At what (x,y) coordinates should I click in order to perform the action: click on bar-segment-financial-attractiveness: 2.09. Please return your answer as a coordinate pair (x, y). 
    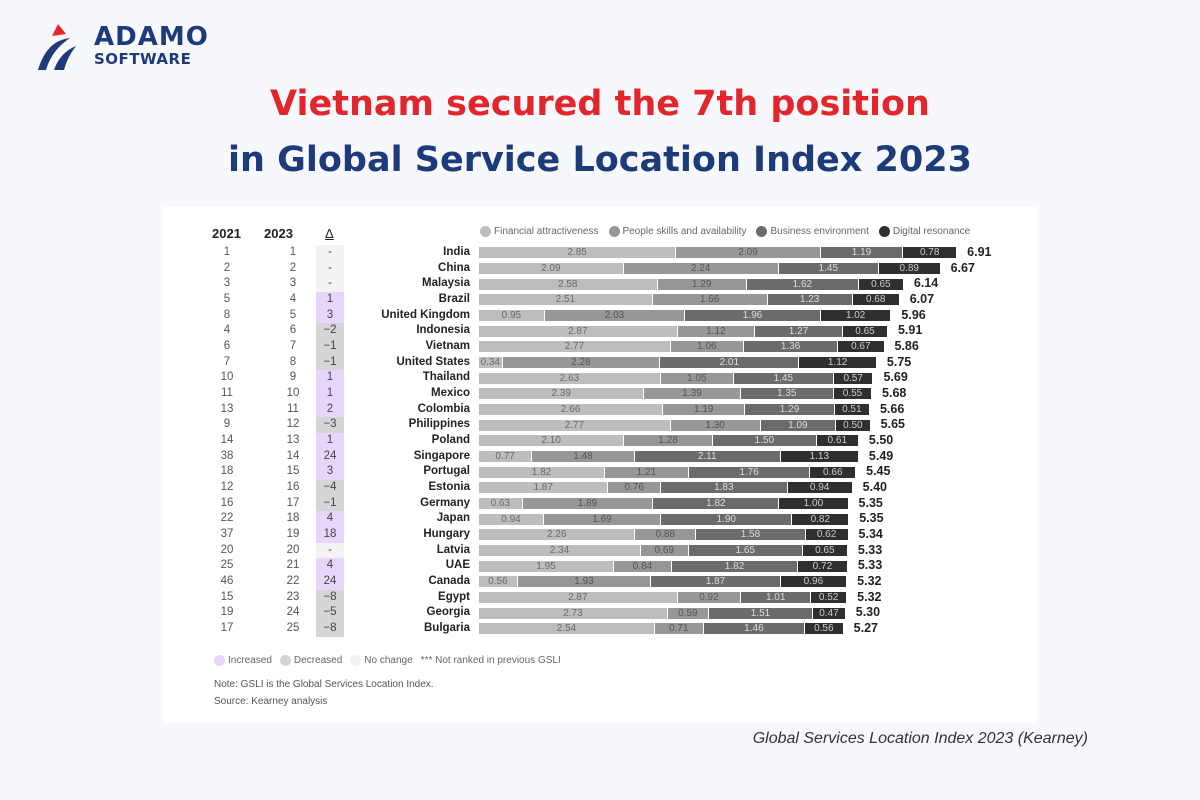
    Looking at the image, I should click on (551, 268).